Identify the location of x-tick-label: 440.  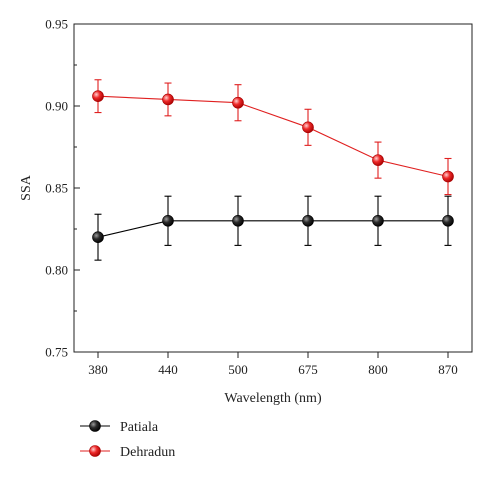
(168, 369).